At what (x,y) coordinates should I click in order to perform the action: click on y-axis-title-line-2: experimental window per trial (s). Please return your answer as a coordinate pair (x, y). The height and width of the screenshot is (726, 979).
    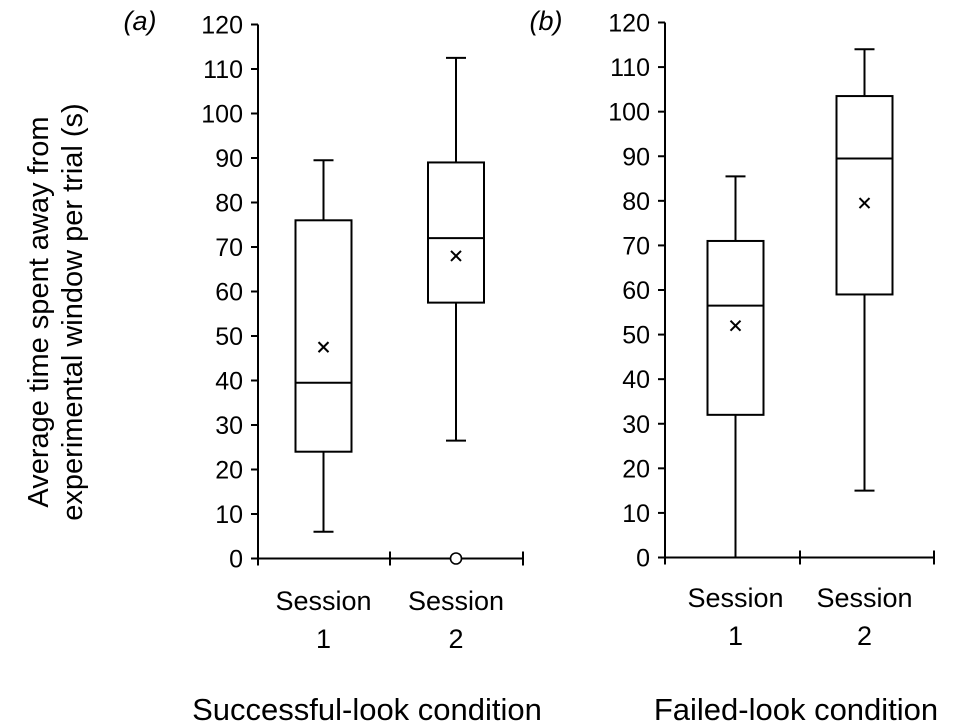
    Looking at the image, I should click on (73, 311).